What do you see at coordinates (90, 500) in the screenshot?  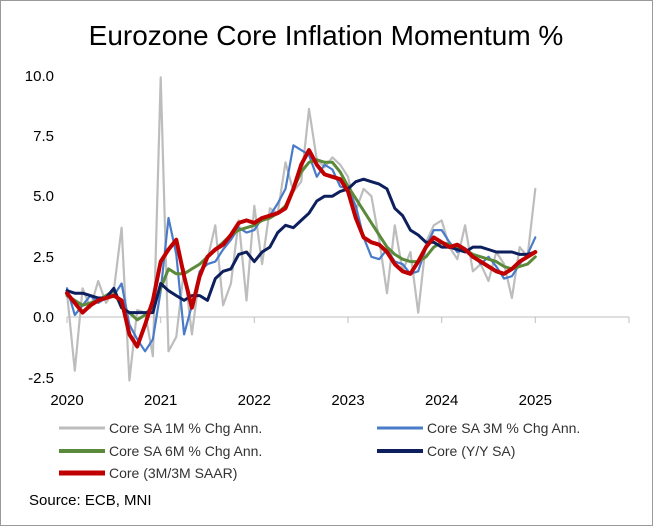 I see `source-note: Source: ECB, MNI` at bounding box center [90, 500].